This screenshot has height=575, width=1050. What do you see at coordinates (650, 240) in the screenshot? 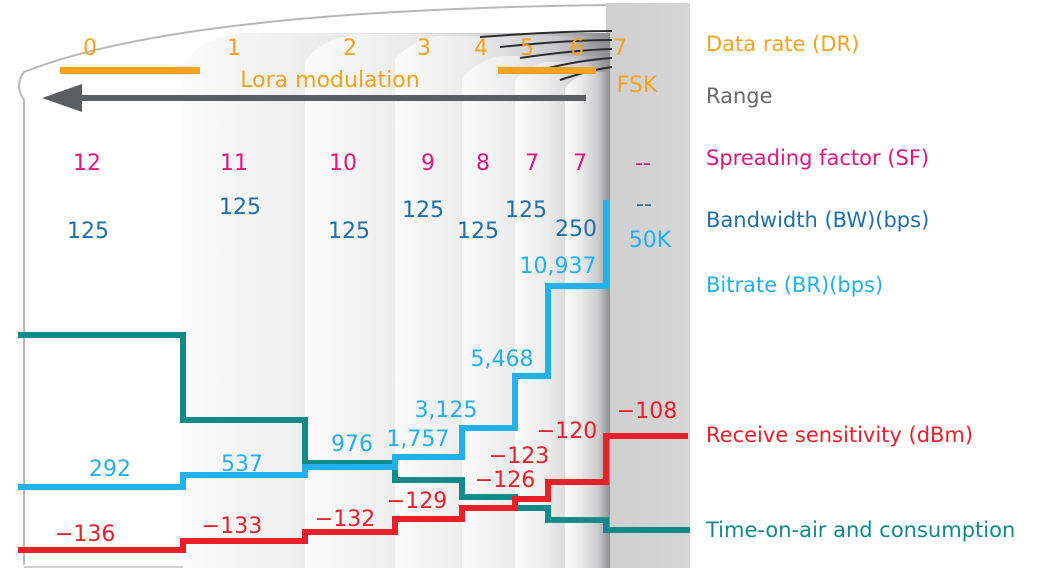
I see `bitrate-value-7: 50K` at bounding box center [650, 240].